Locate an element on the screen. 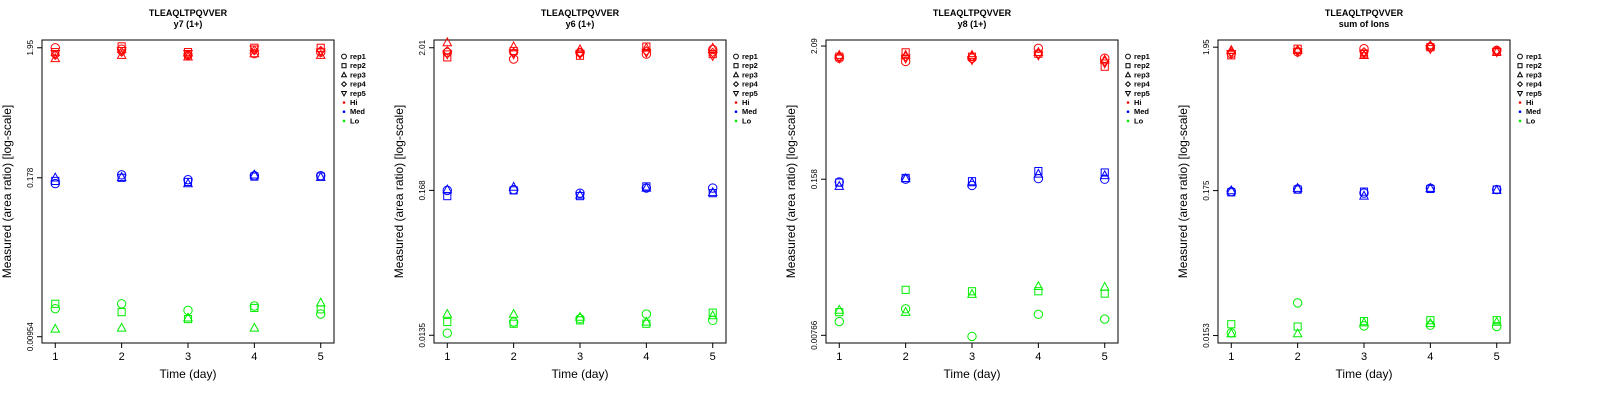  x-axis-label: Time (day) is located at coordinates (972, 374).